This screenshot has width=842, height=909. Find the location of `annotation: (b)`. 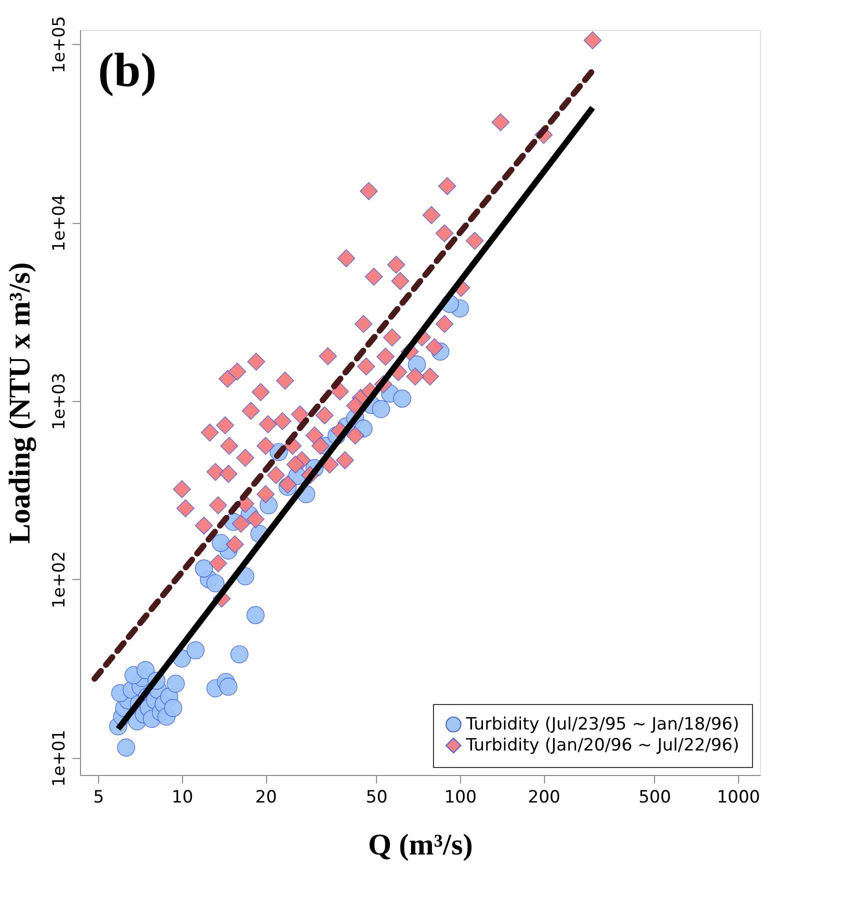

annotation: (b) is located at coordinates (127, 70).